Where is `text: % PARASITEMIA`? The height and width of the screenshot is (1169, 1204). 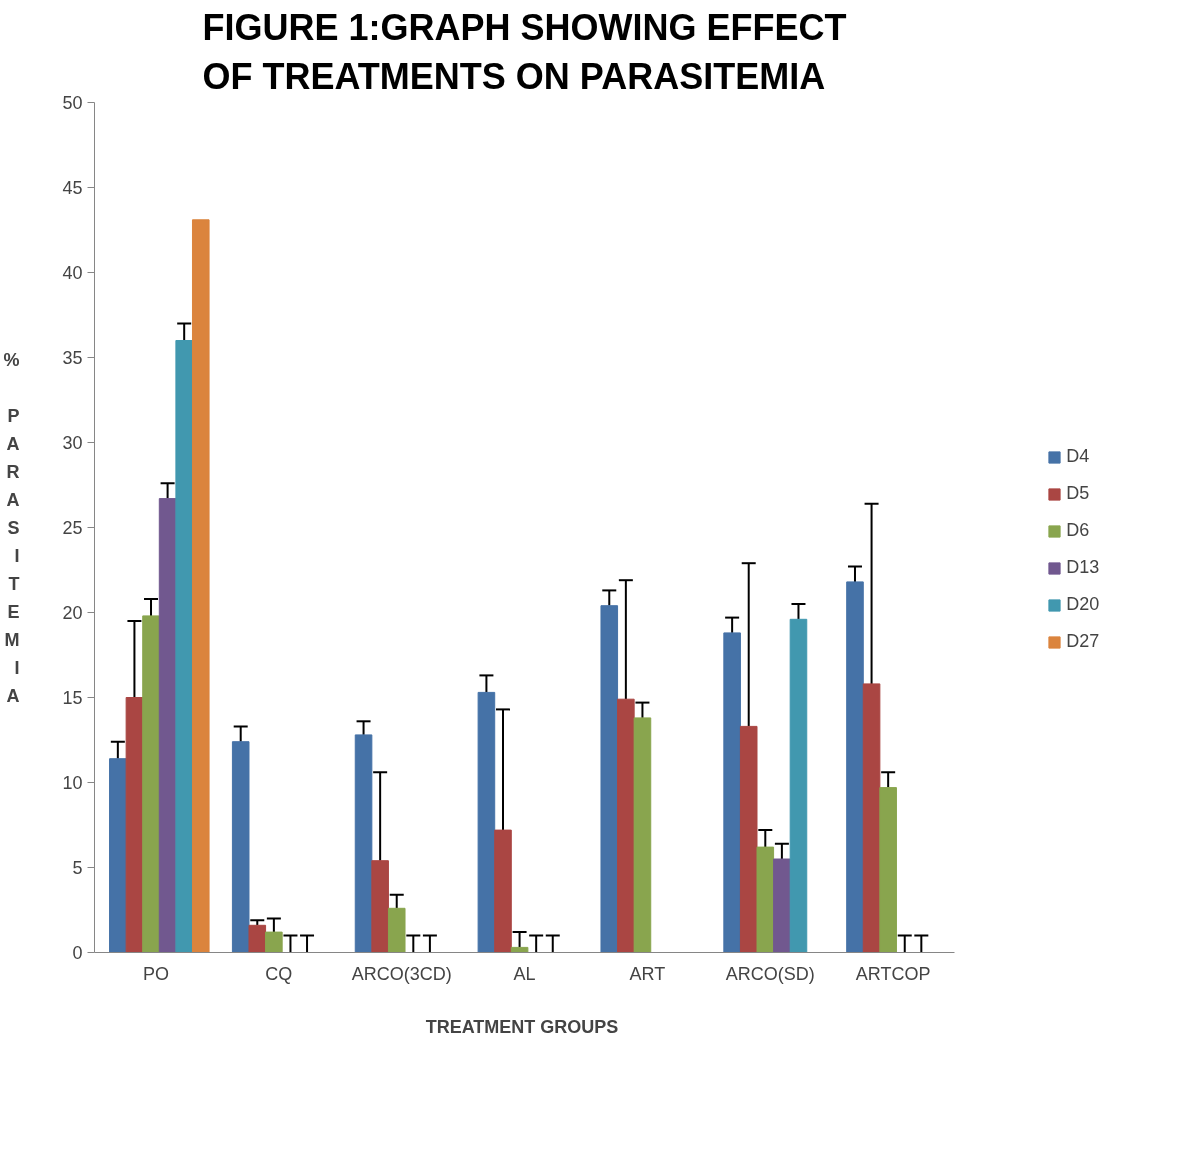 text: % PARASITEMIA is located at coordinates (11, 527).